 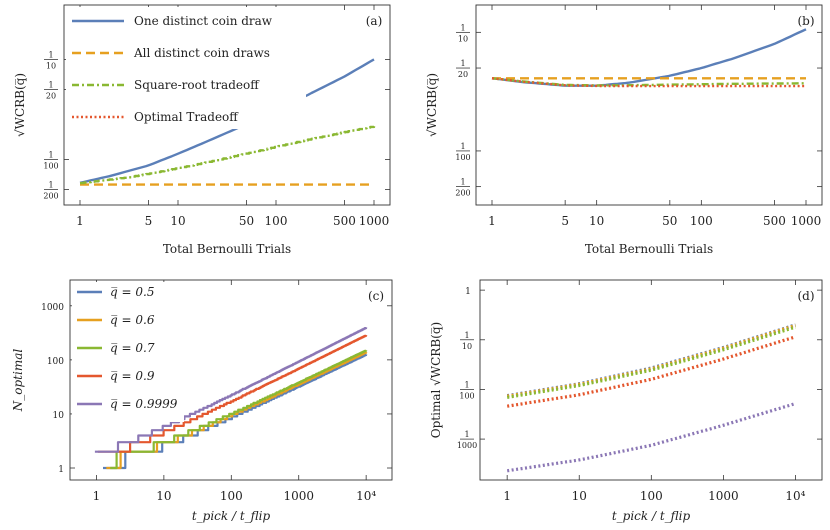 What do you see at coordinates (374, 21) in the screenshot?
I see `panel-label: (a)` at bounding box center [374, 21].